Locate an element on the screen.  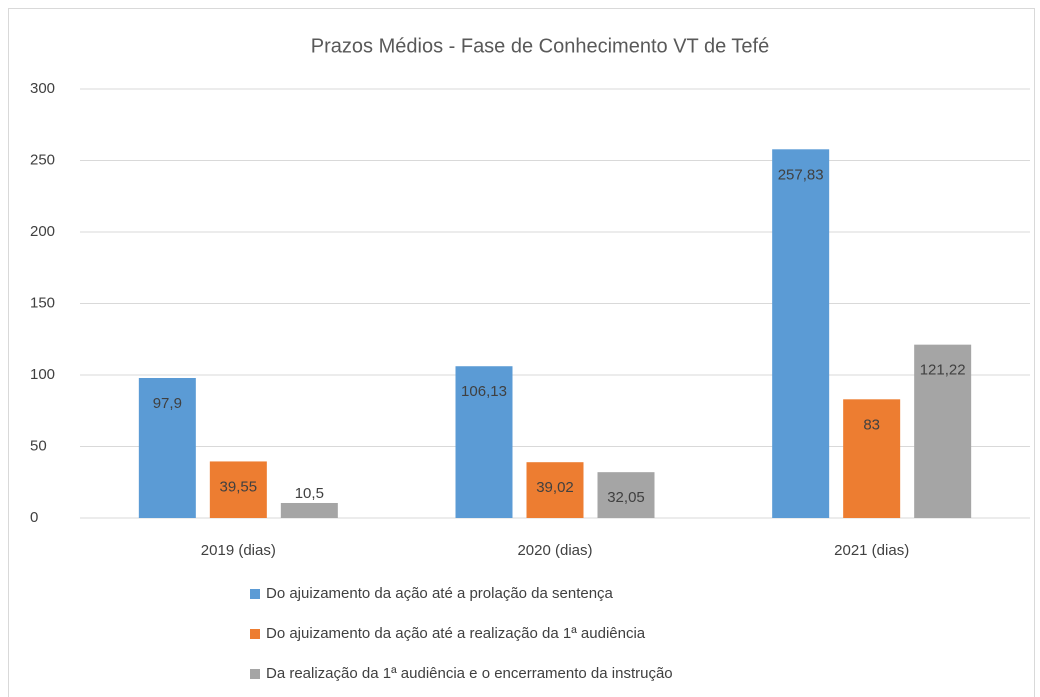
y-tick-label: 50 is located at coordinates (38, 445).